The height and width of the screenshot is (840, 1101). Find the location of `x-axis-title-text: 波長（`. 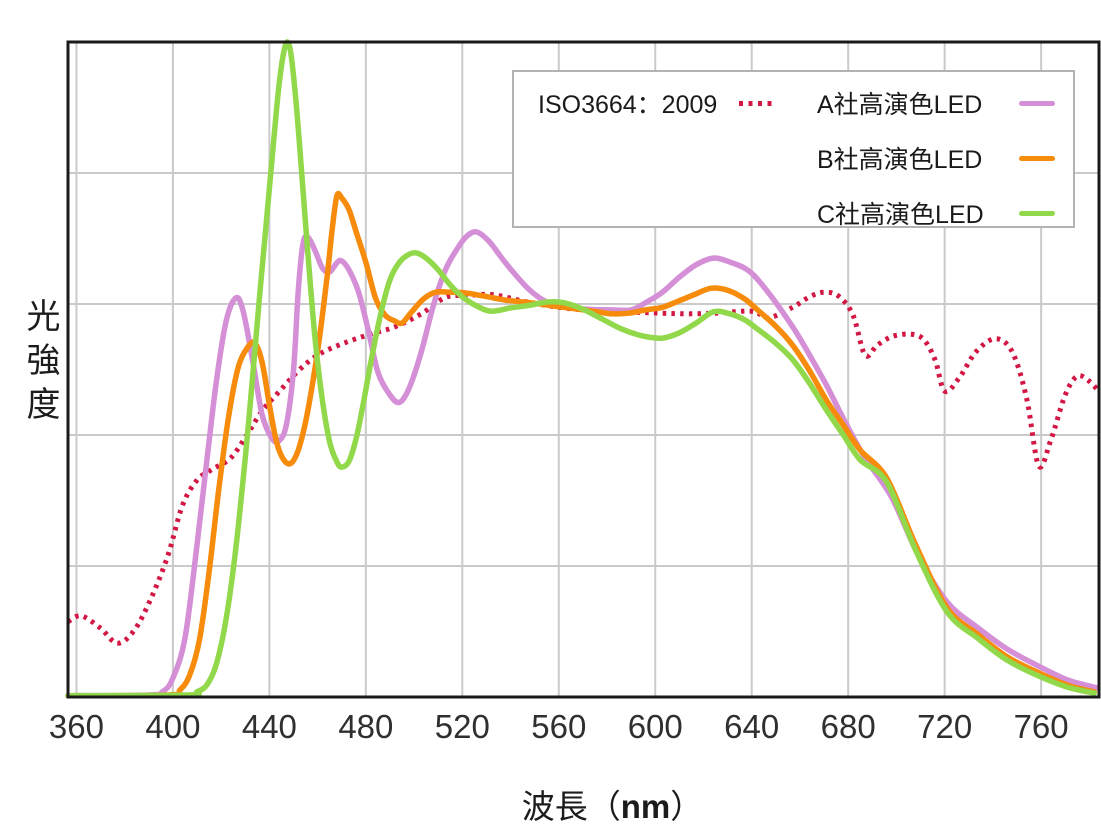

x-axis-title-text: 波長（ is located at coordinates (571, 806).